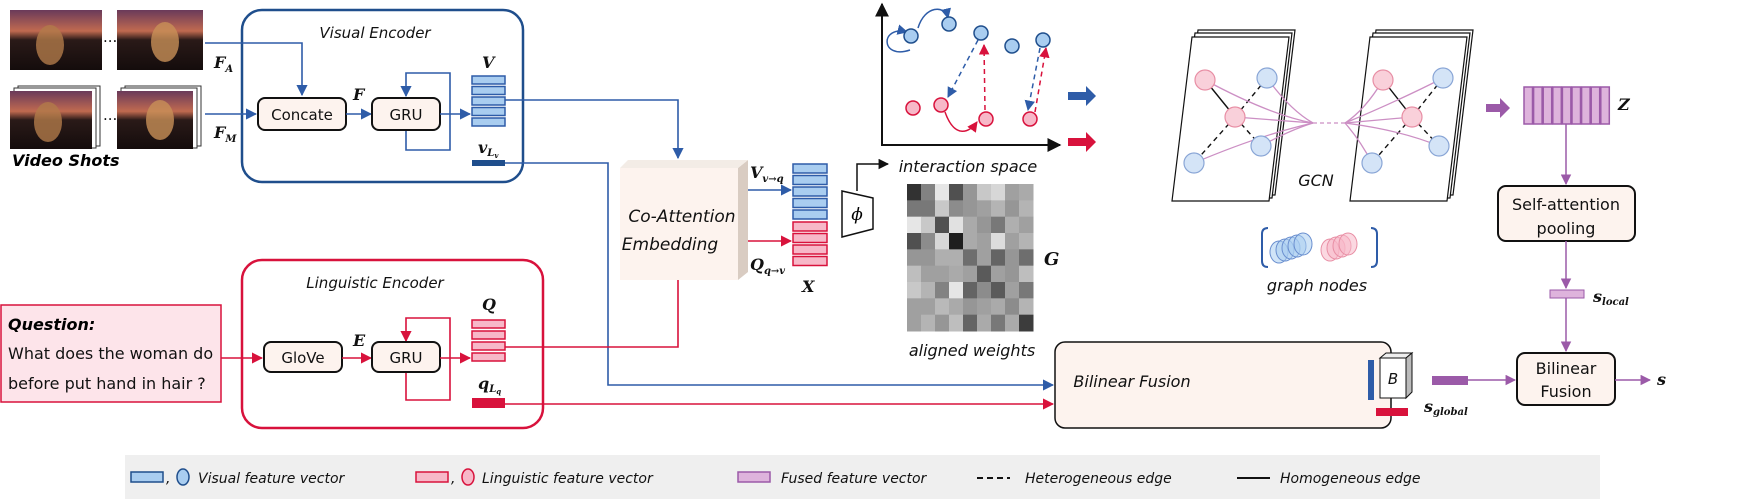  What do you see at coordinates (568, 479) in the screenshot?
I see `legend-linguistic-label: Linguistic feature vector` at bounding box center [568, 479].